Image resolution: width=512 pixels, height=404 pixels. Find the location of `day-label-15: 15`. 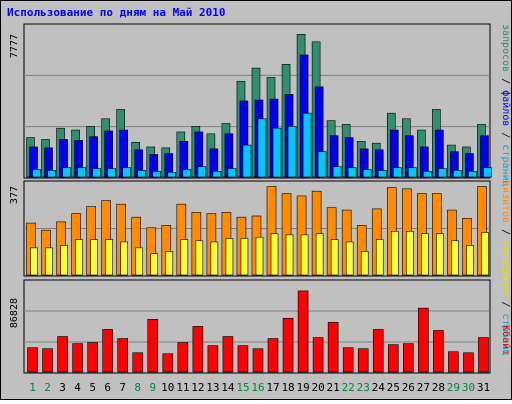

day-label-15: 15 is located at coordinates (242, 387).